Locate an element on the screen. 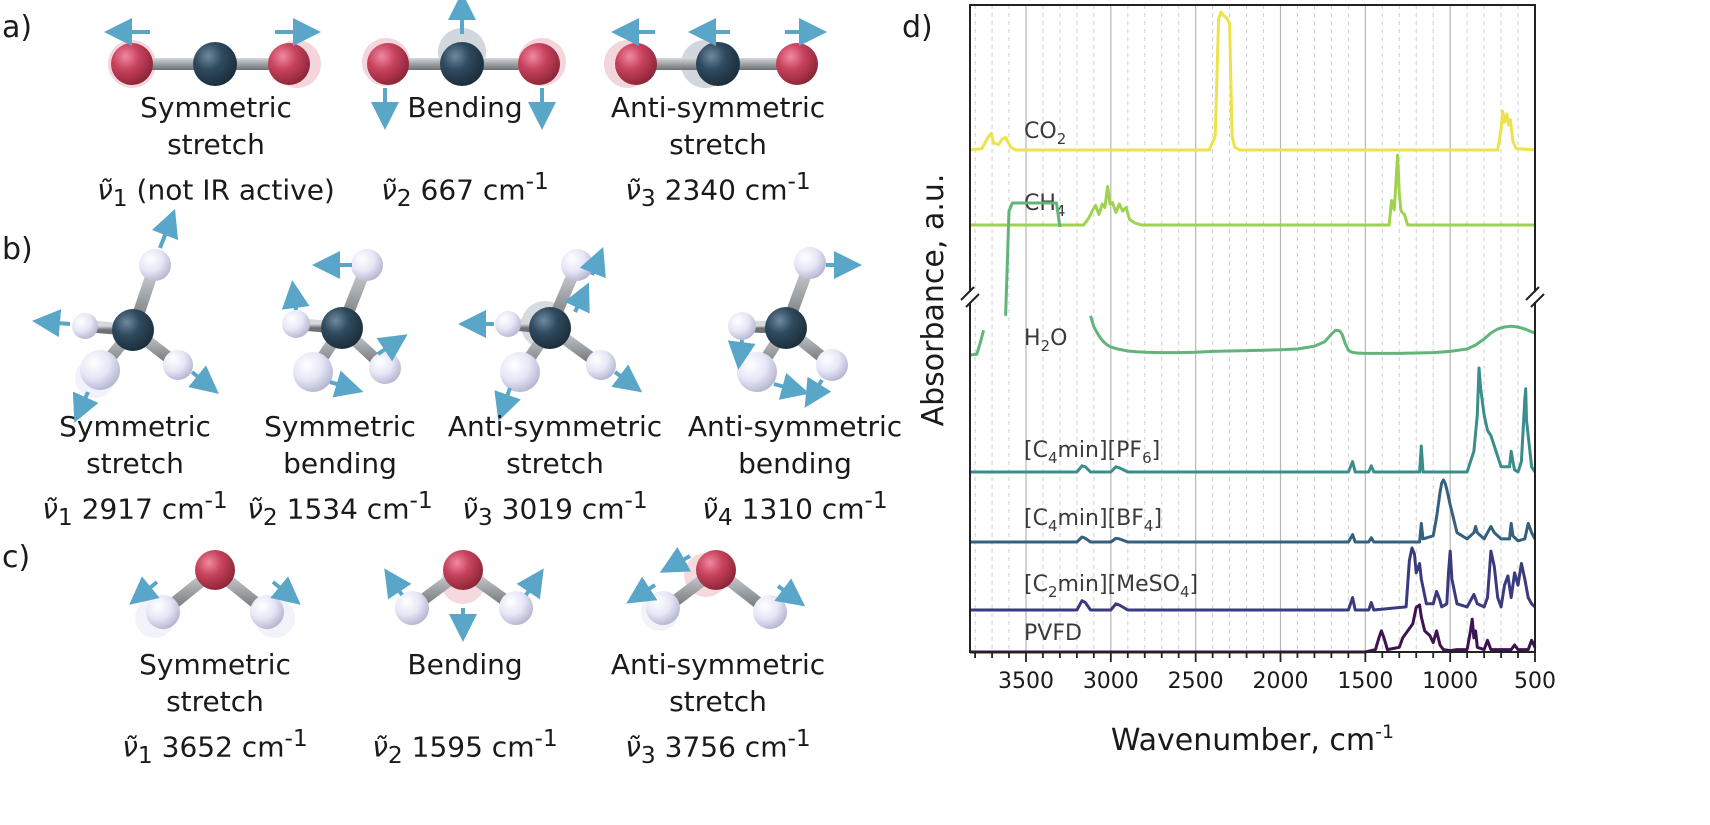  x-tick-label: 500 is located at coordinates (1535, 681).